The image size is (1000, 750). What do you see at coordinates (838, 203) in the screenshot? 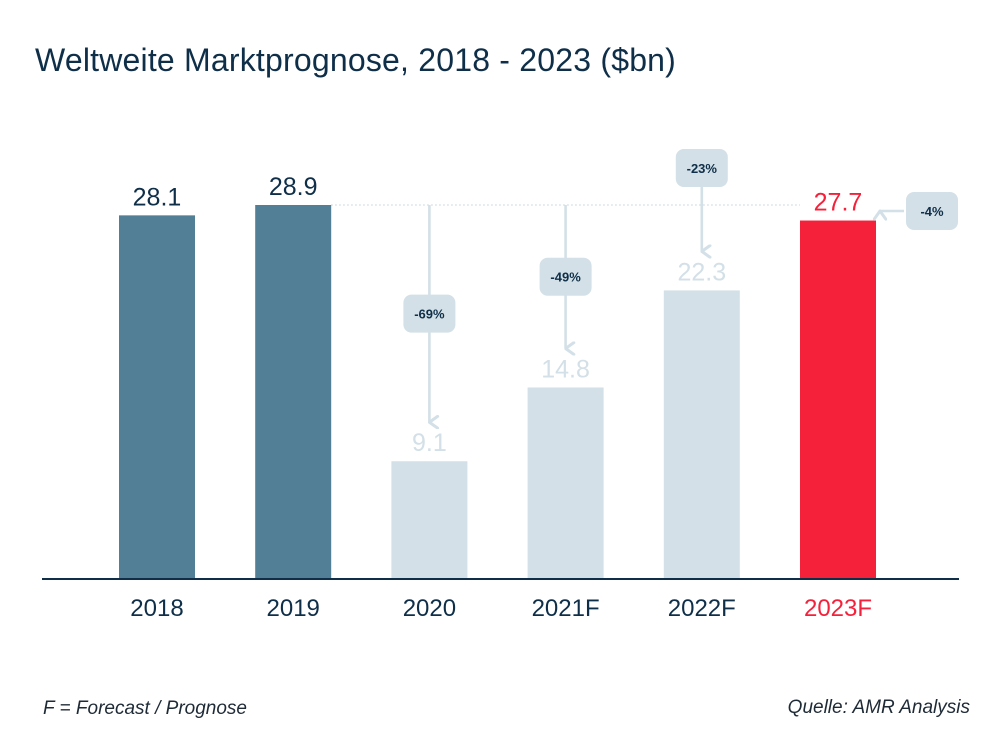
I see `value-label-2023f: 27.7` at bounding box center [838, 203].